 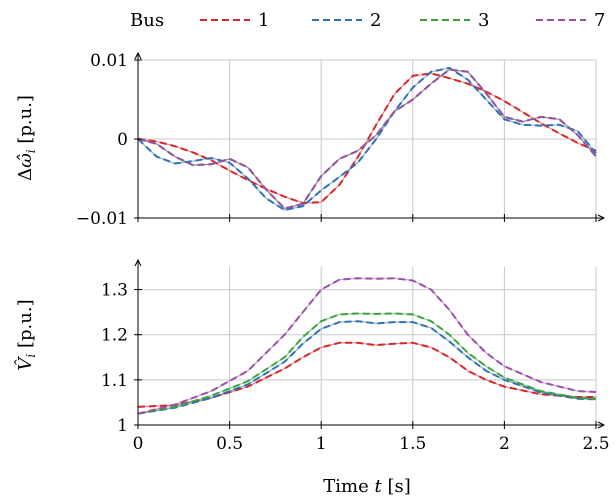 What do you see at coordinates (138, 444) in the screenshot?
I see `x-tick-label-0: 0` at bounding box center [138, 444].